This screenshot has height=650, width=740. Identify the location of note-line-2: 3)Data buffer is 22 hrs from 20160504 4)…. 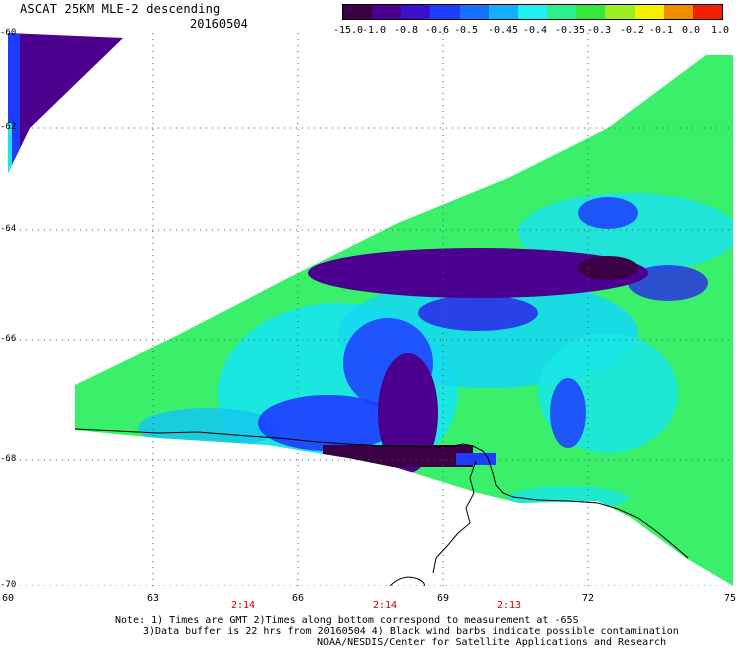
(411, 631).